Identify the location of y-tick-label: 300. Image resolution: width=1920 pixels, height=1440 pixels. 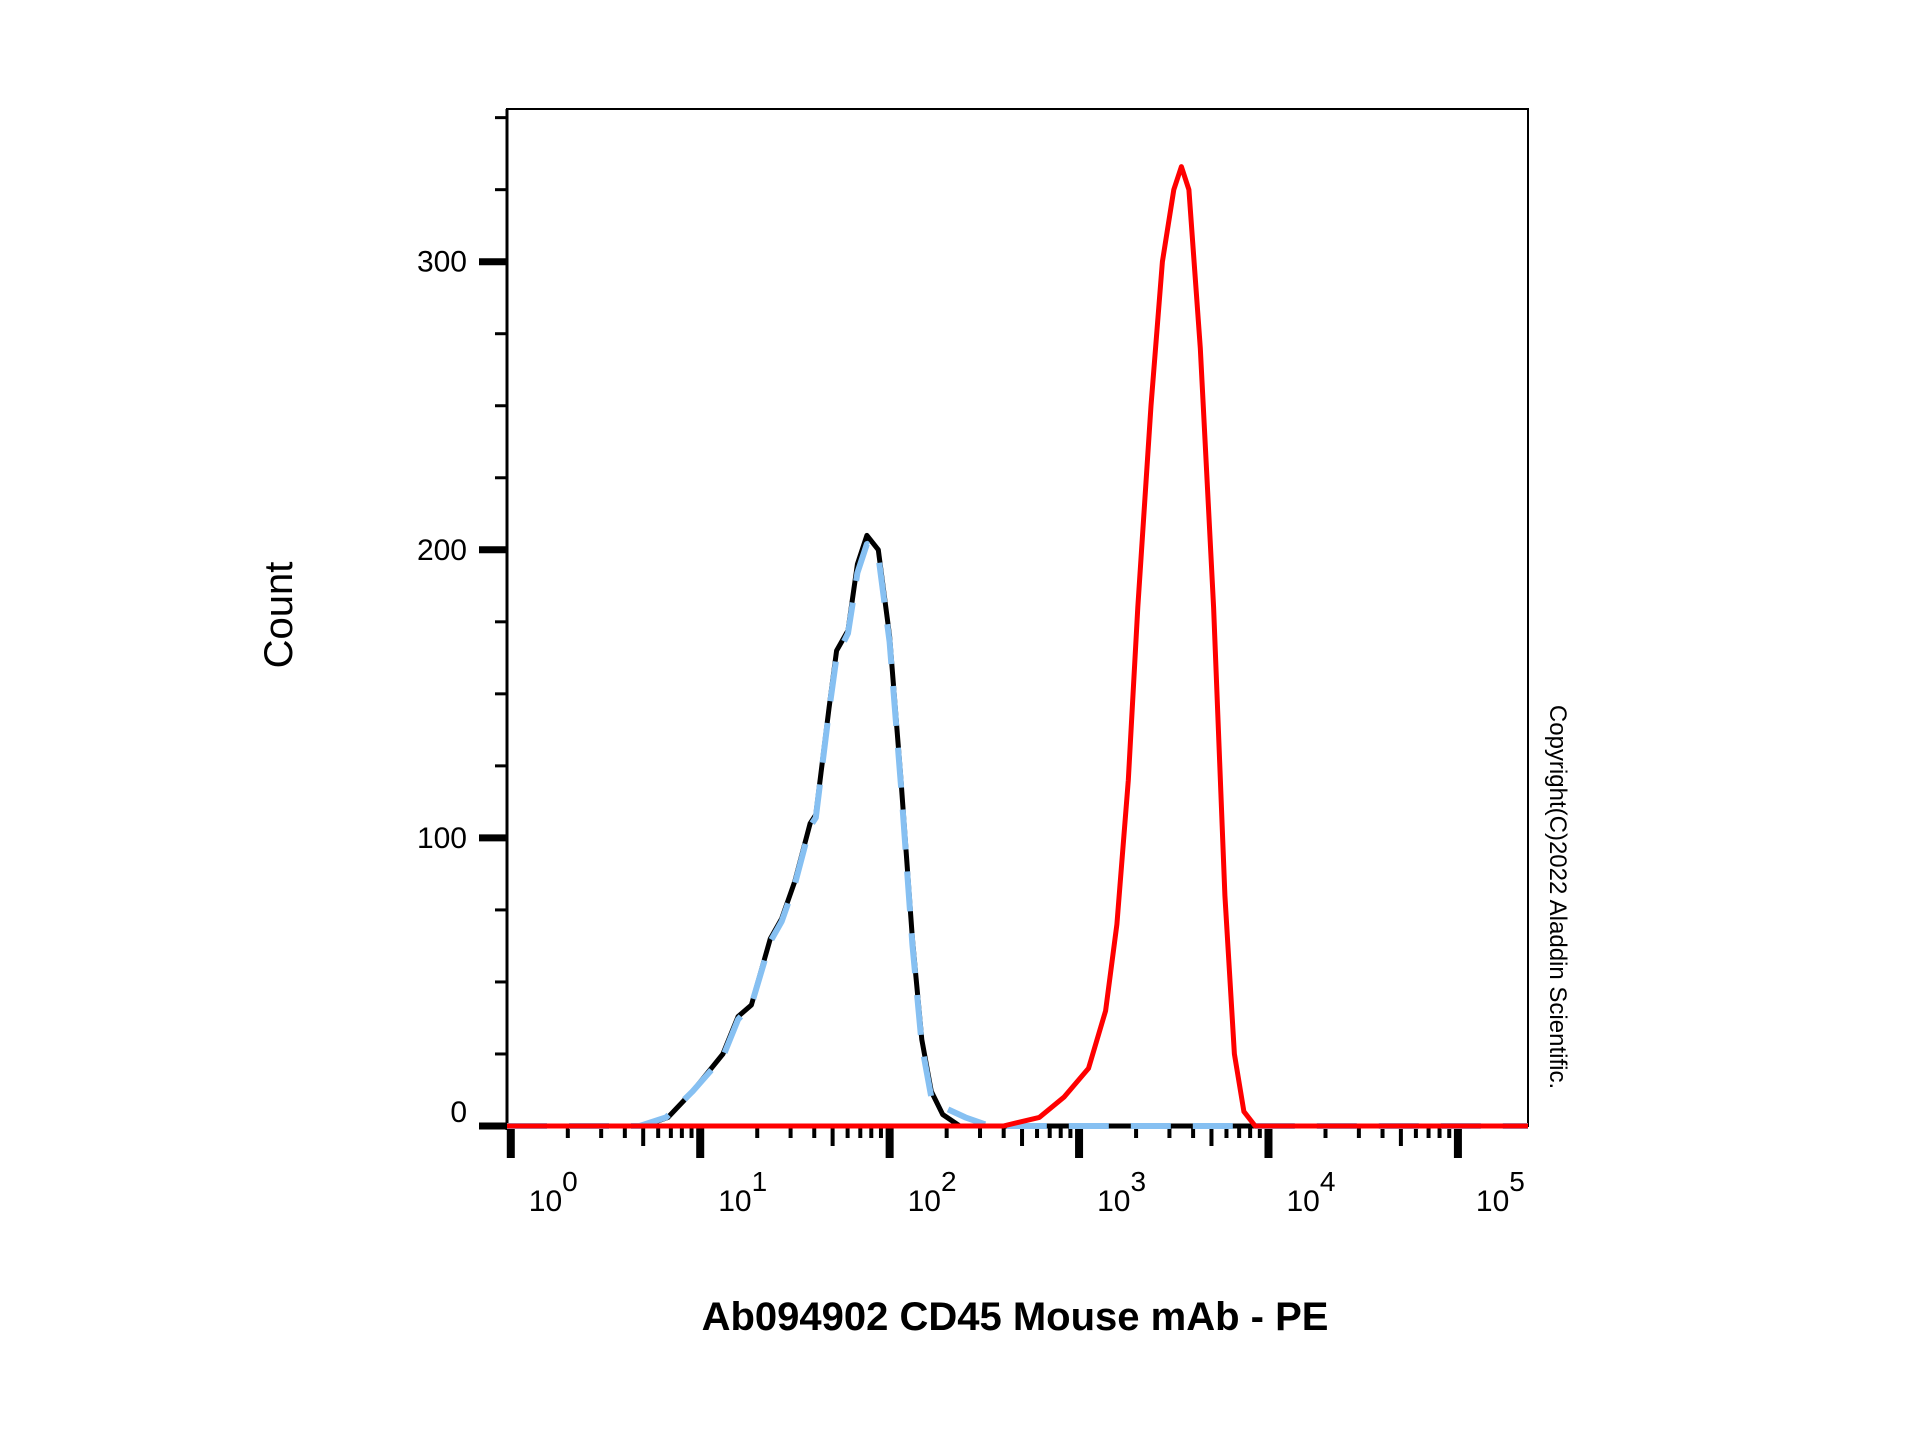
(442, 262).